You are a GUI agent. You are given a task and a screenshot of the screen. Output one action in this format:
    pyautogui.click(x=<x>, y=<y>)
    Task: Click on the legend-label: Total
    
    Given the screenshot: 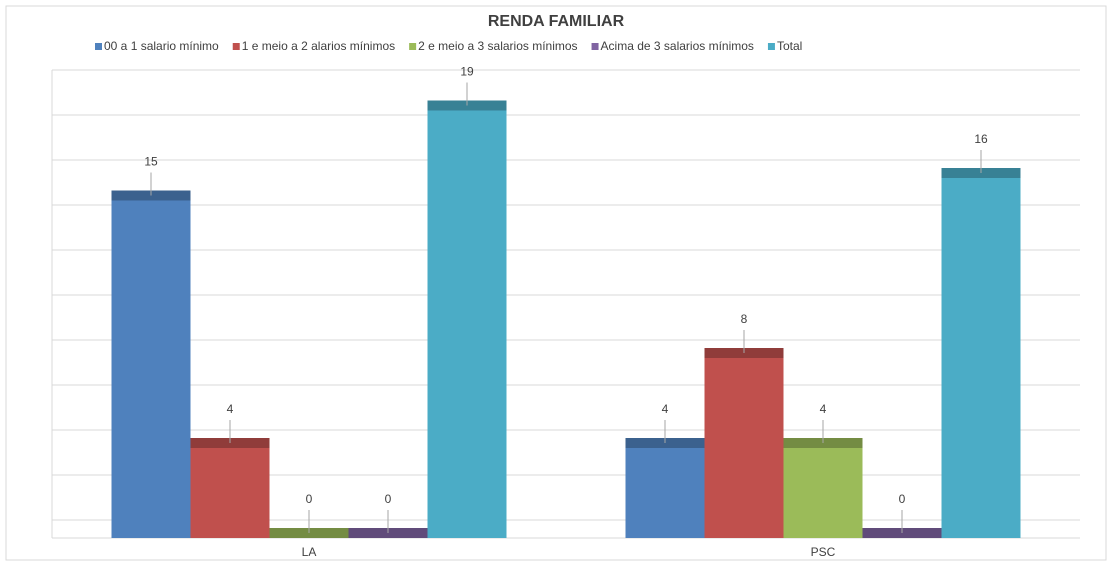 What is the action you would take?
    pyautogui.click(x=789, y=46)
    